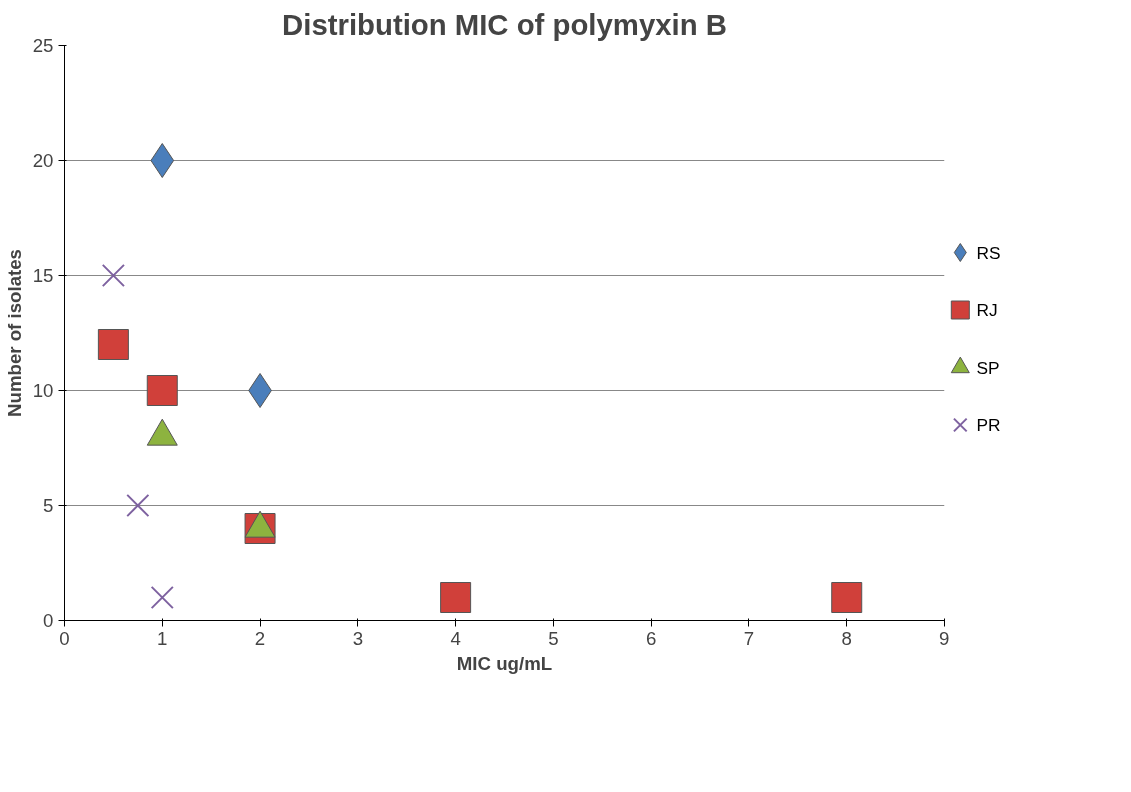 Image resolution: width=1131 pixels, height=792 pixels. Describe the element at coordinates (504, 663) in the screenshot. I see `x-axis-title: MIC ug/mL` at that location.